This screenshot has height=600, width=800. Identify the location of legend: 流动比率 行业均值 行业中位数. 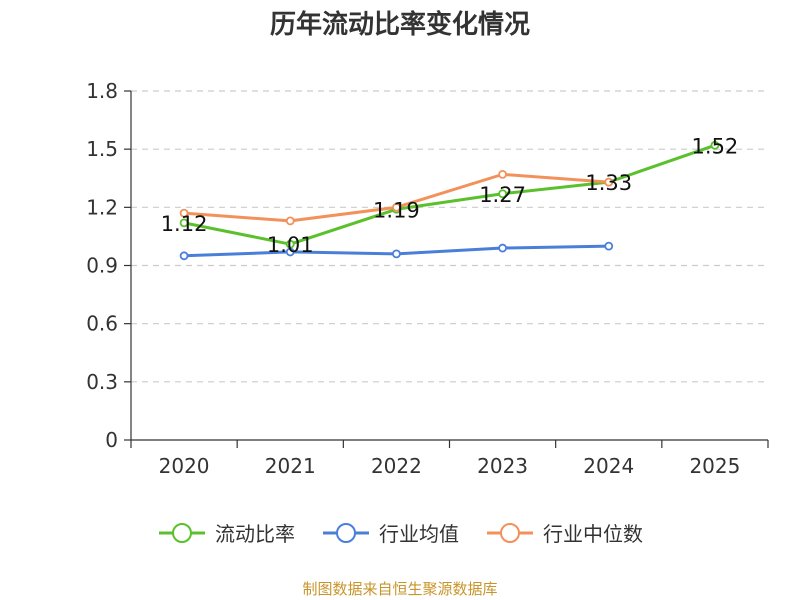
(400, 532).